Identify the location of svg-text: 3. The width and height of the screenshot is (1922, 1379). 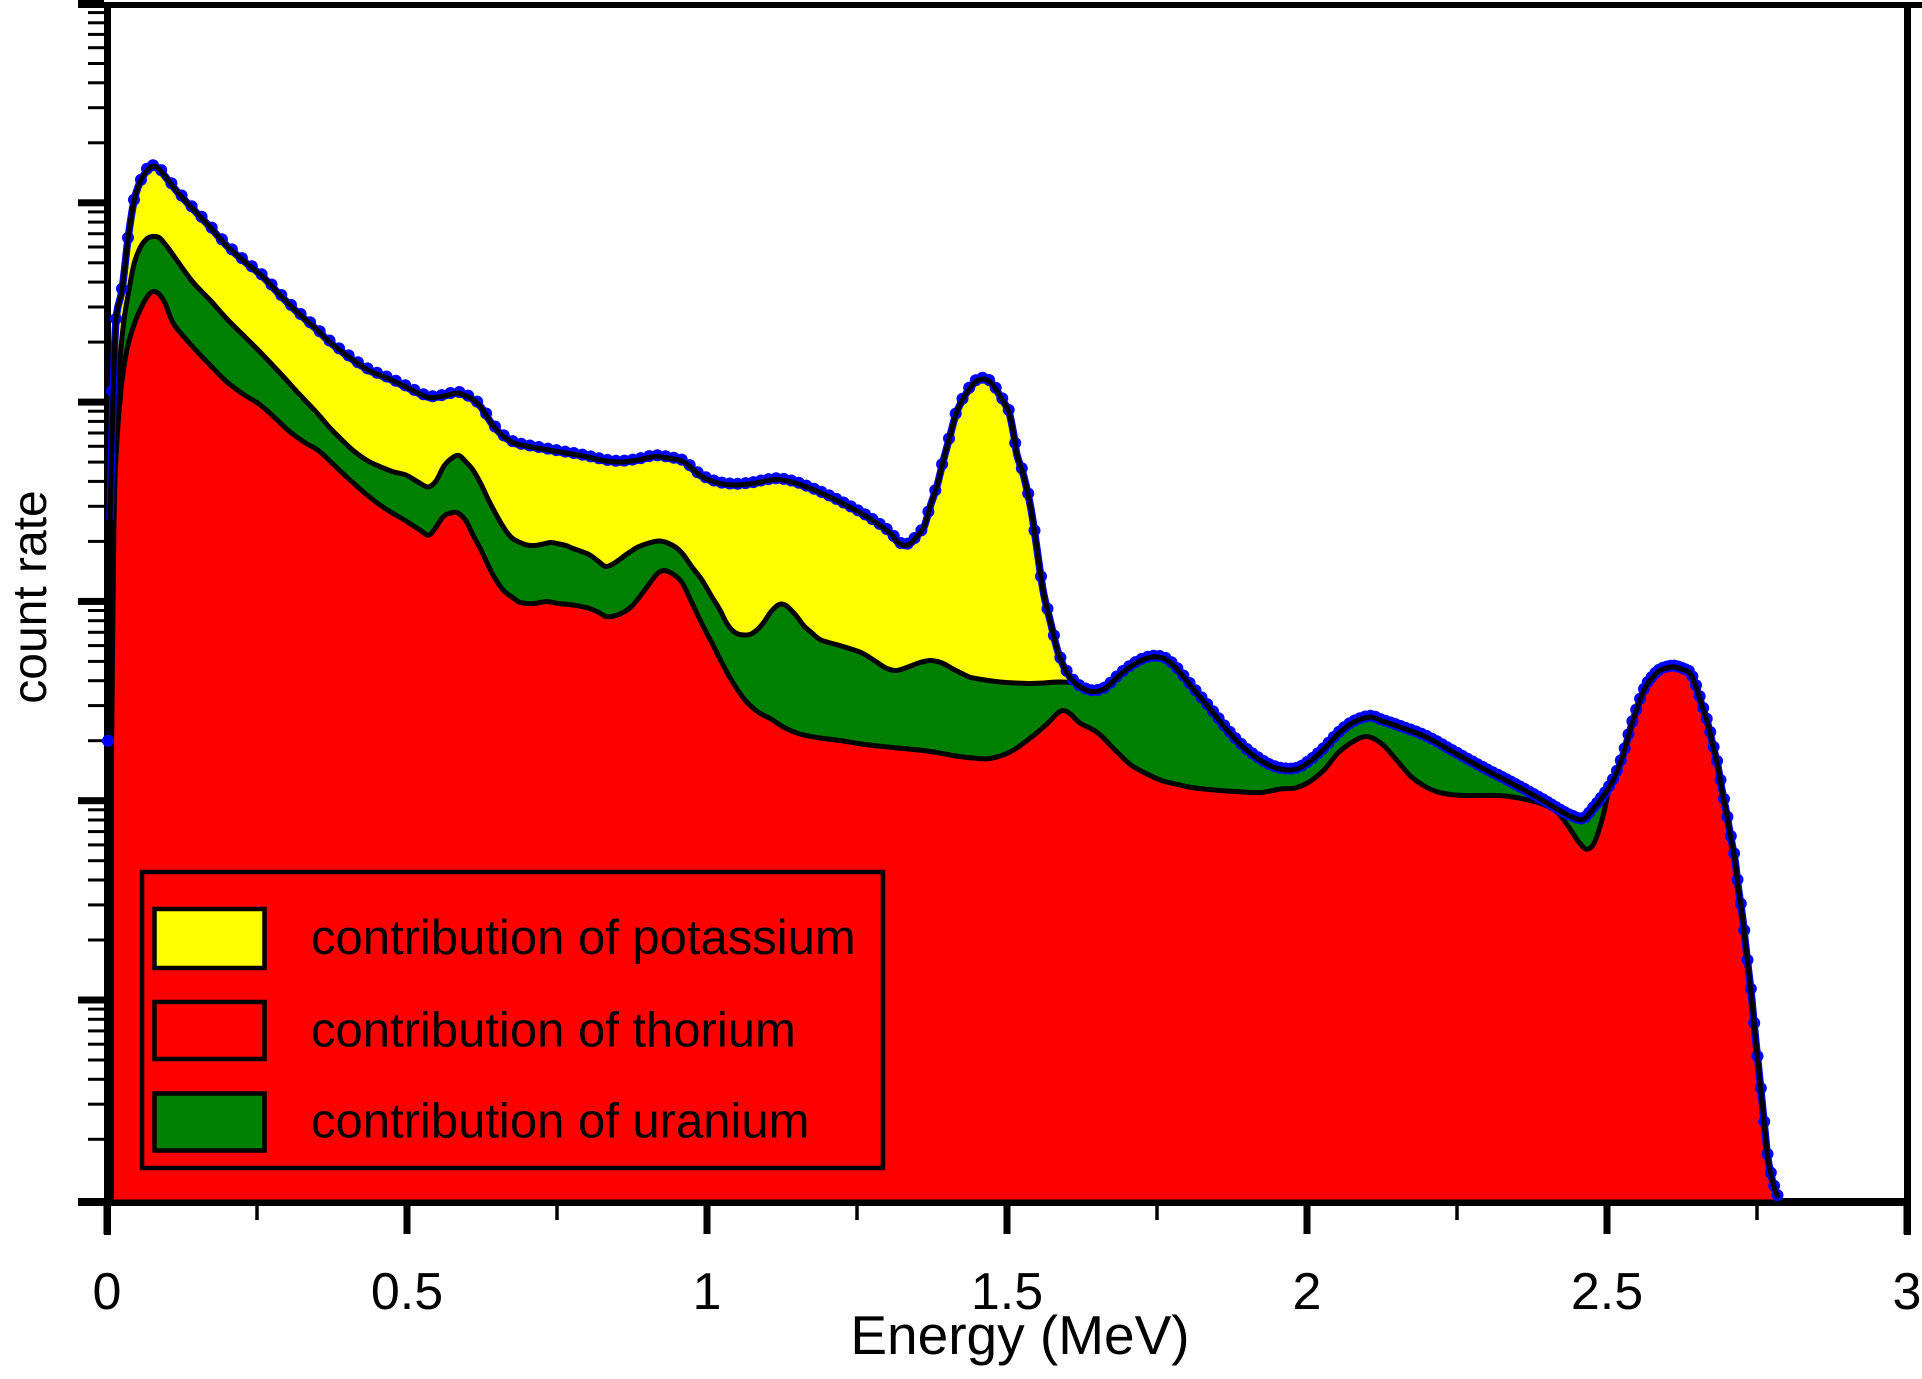
(1907, 1292).